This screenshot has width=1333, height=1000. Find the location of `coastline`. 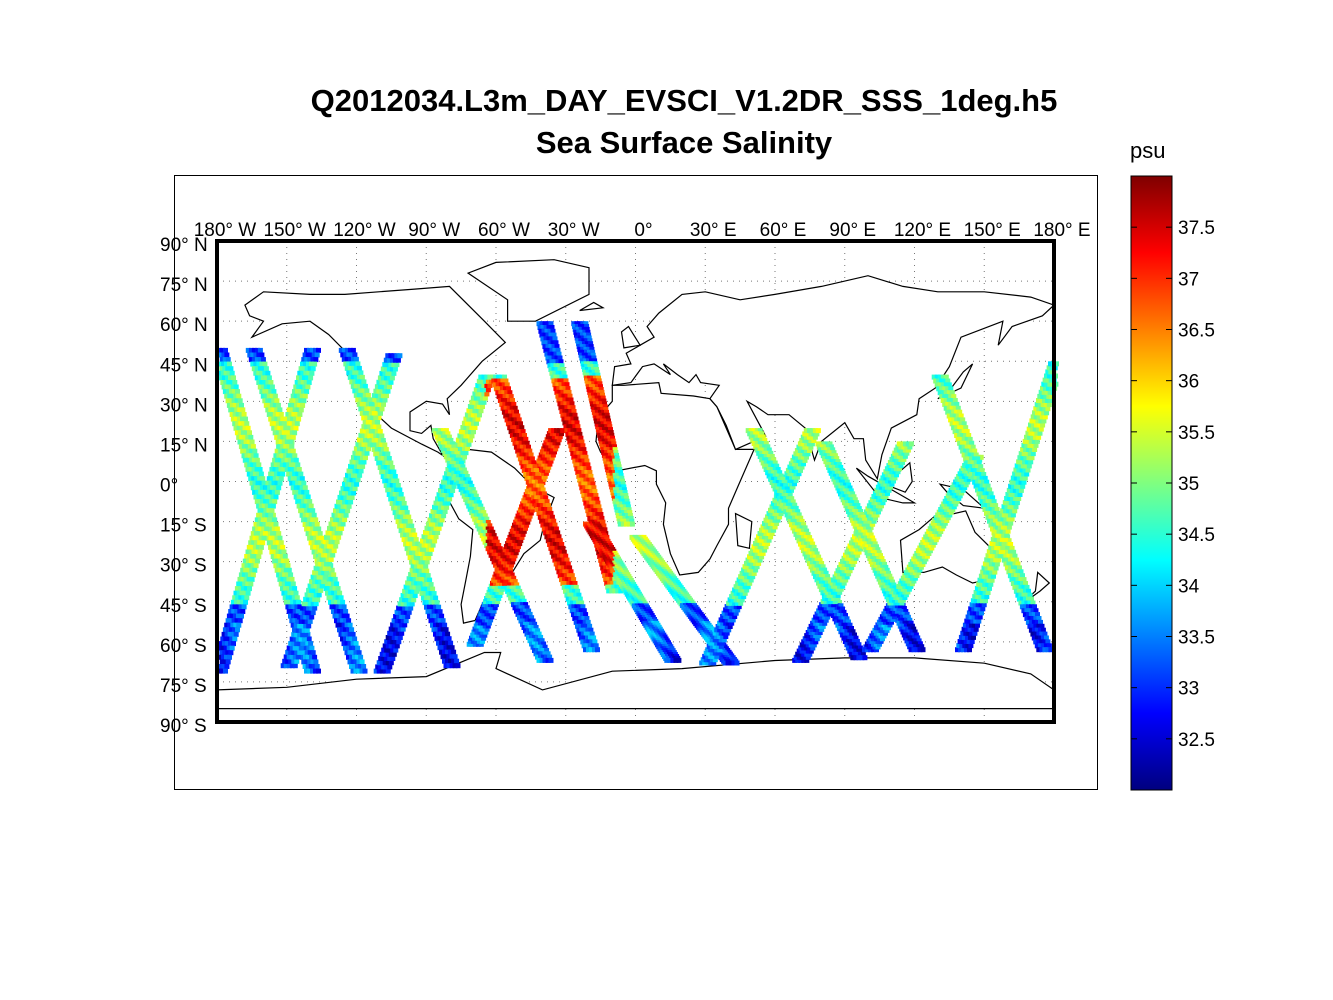

coastline is located at coordinates (1036, 588).